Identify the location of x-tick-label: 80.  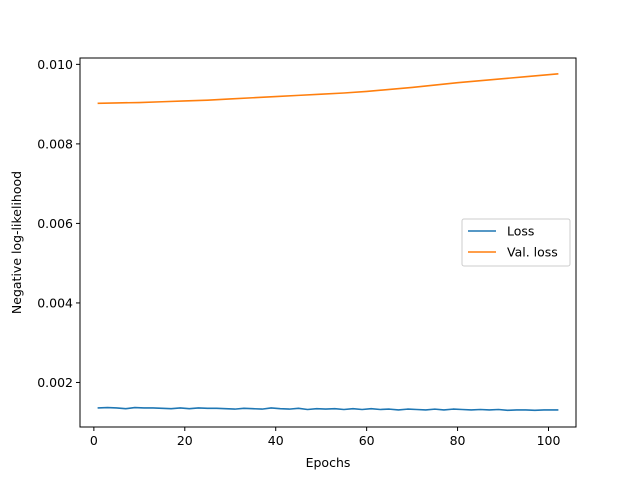
(458, 440).